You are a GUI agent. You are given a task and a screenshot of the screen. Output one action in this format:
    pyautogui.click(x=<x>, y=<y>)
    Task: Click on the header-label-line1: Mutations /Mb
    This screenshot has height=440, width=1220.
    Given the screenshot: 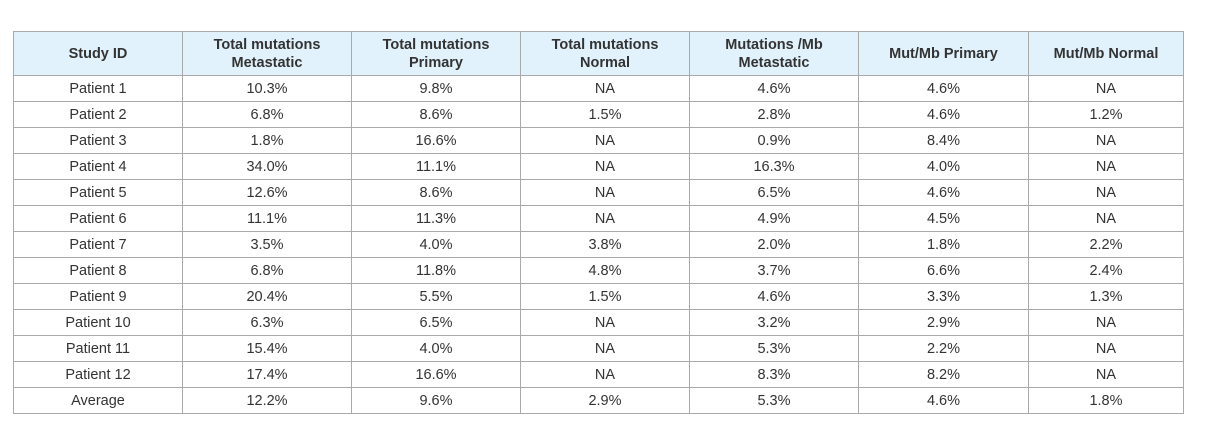 What is the action you would take?
    pyautogui.click(x=774, y=44)
    